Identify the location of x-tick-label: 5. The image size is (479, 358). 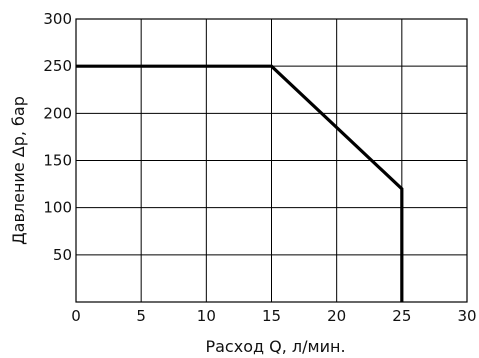
(141, 316).